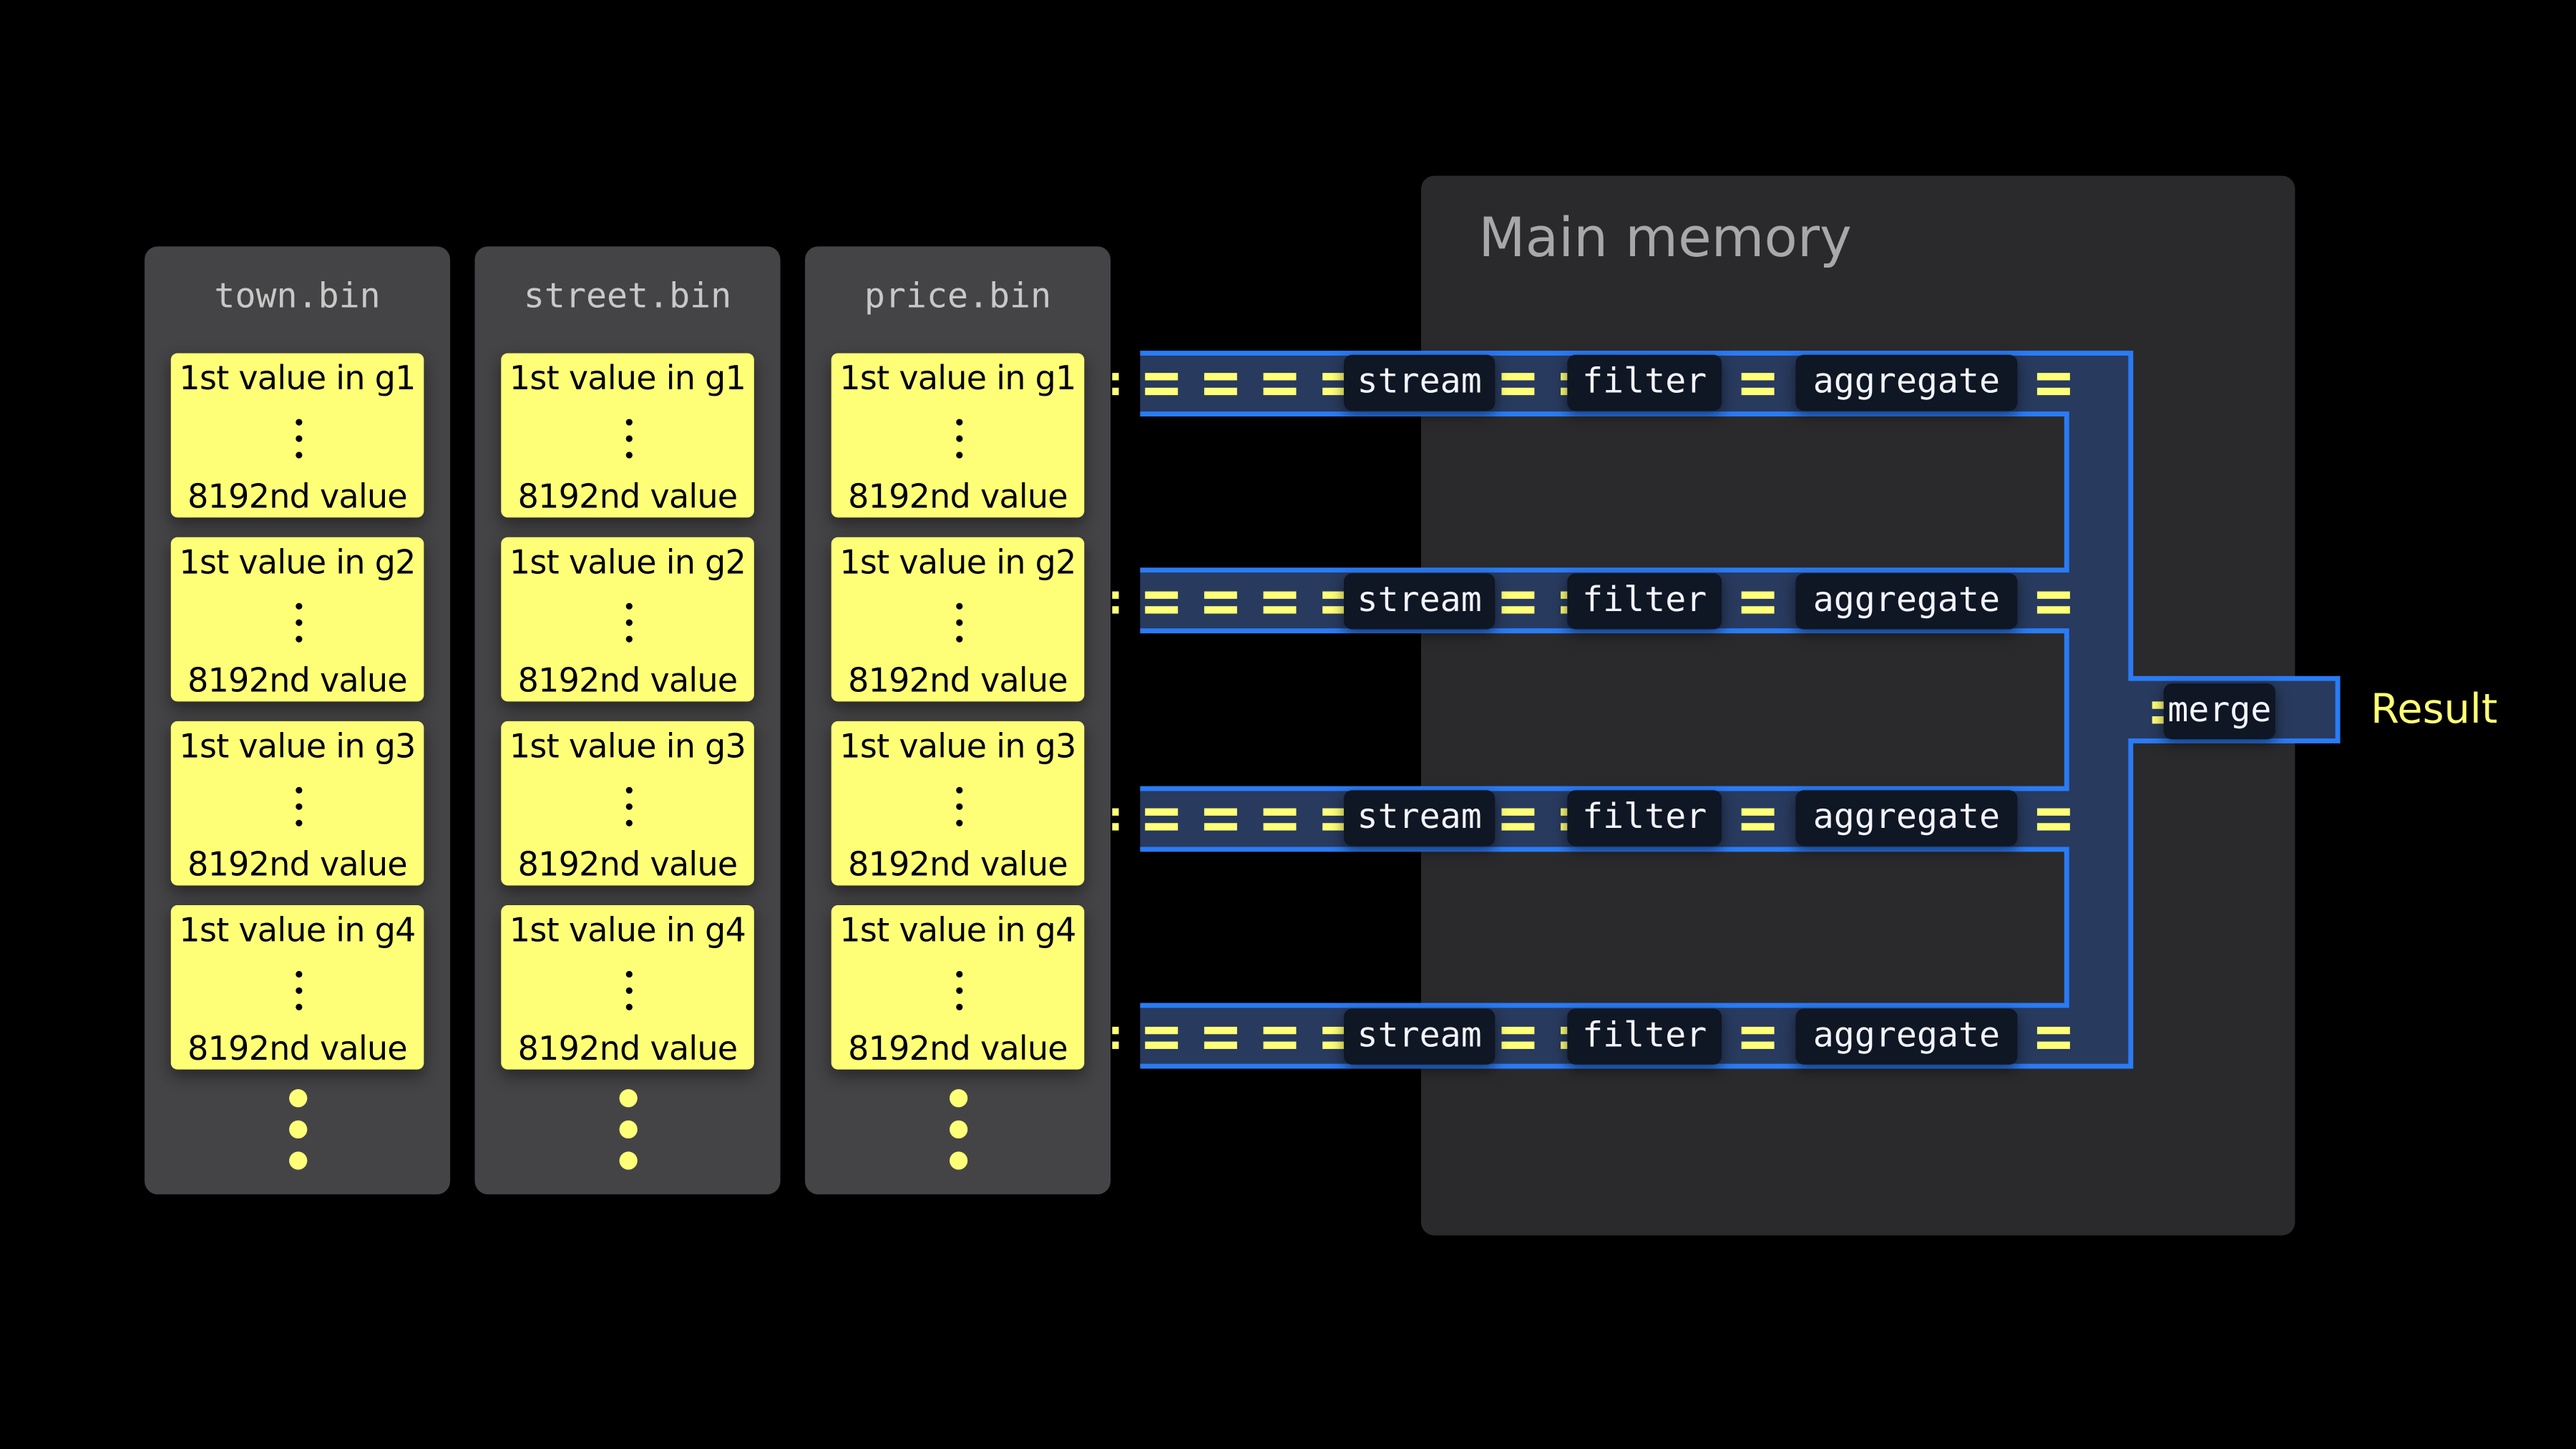 The height and width of the screenshot is (1449, 2576). I want to click on file-name: town.bin, so click(297, 295).